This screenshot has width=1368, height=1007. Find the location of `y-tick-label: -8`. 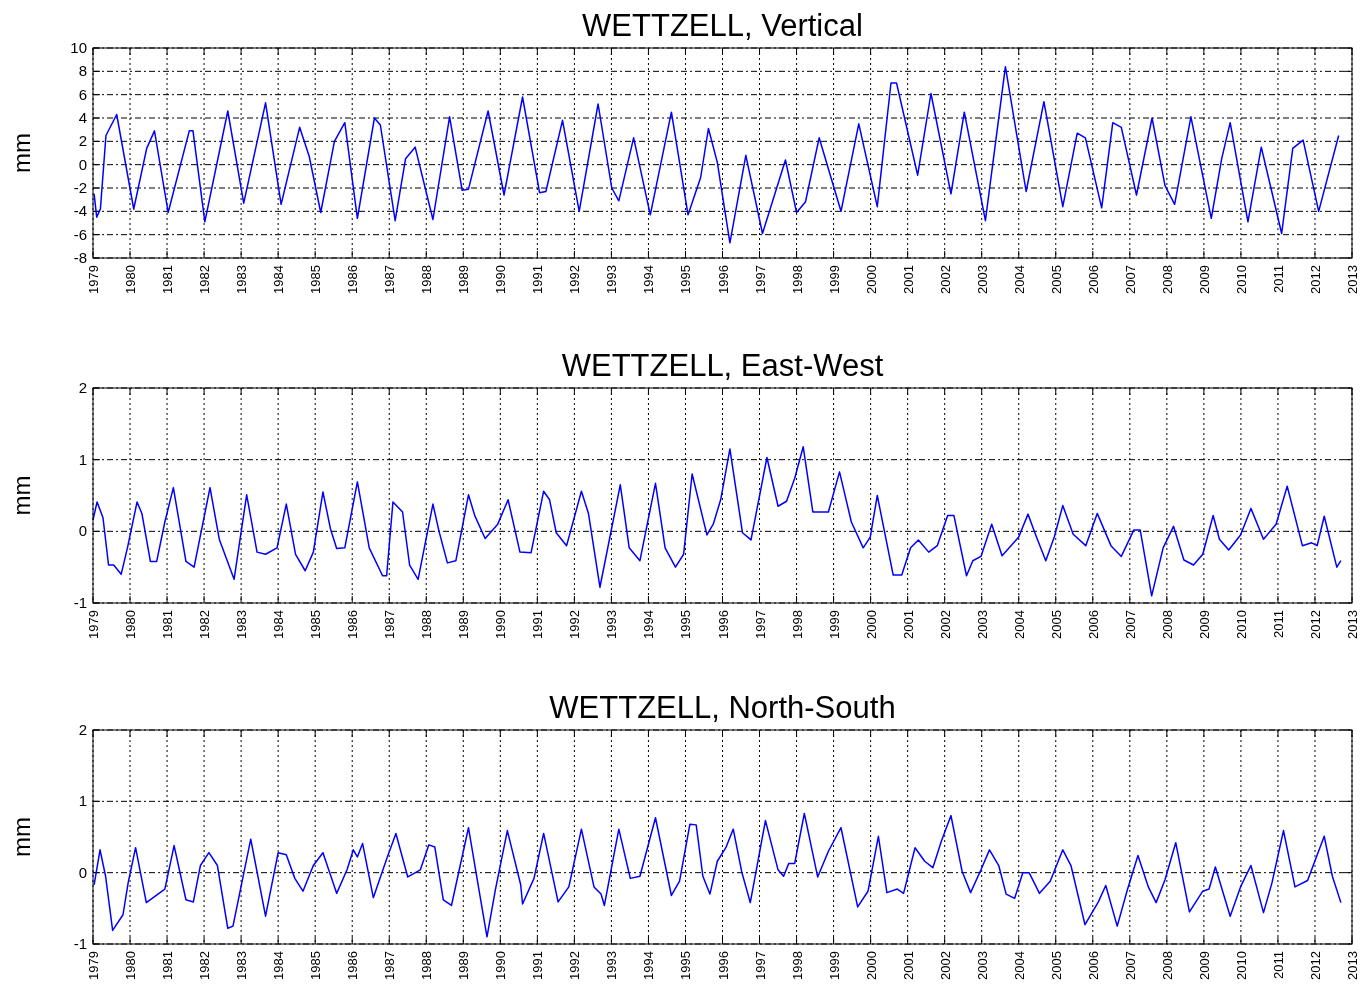

y-tick-label: -8 is located at coordinates (80, 257).